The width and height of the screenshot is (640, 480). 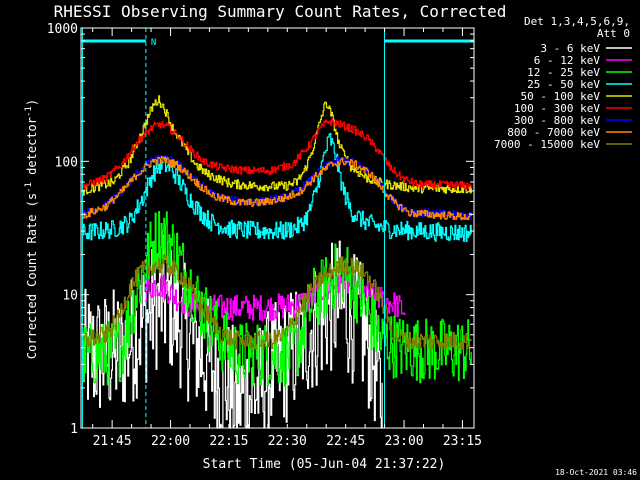 What do you see at coordinates (170, 441) in the screenshot?
I see `x-tick-label: 22:00` at bounding box center [170, 441].